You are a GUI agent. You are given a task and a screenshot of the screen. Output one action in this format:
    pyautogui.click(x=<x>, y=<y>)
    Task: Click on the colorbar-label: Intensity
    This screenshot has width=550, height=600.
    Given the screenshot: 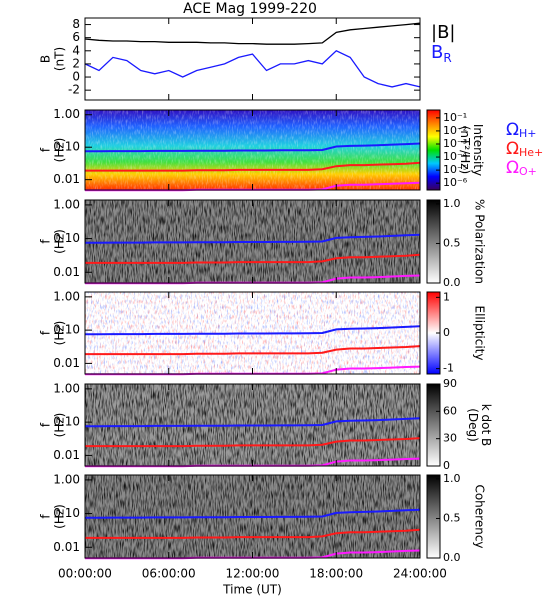 What is the action you would take?
    pyautogui.click(x=478, y=150)
    